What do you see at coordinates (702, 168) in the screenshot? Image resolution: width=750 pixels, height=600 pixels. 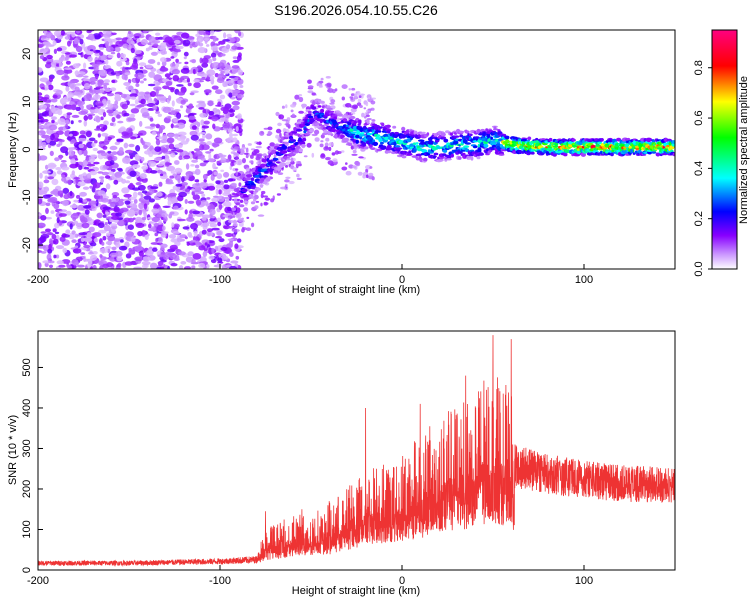 I see `colorbar-ticks: 0.0 0.2 0.4 0.6 0.8` at bounding box center [702, 168].